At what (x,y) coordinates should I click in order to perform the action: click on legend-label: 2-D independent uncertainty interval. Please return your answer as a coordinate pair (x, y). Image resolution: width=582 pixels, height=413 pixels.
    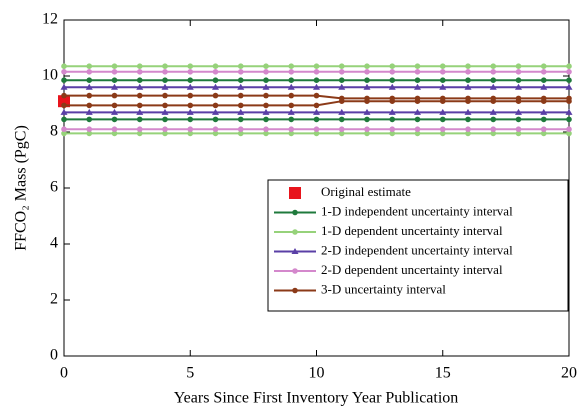
    Looking at the image, I should click on (417, 249).